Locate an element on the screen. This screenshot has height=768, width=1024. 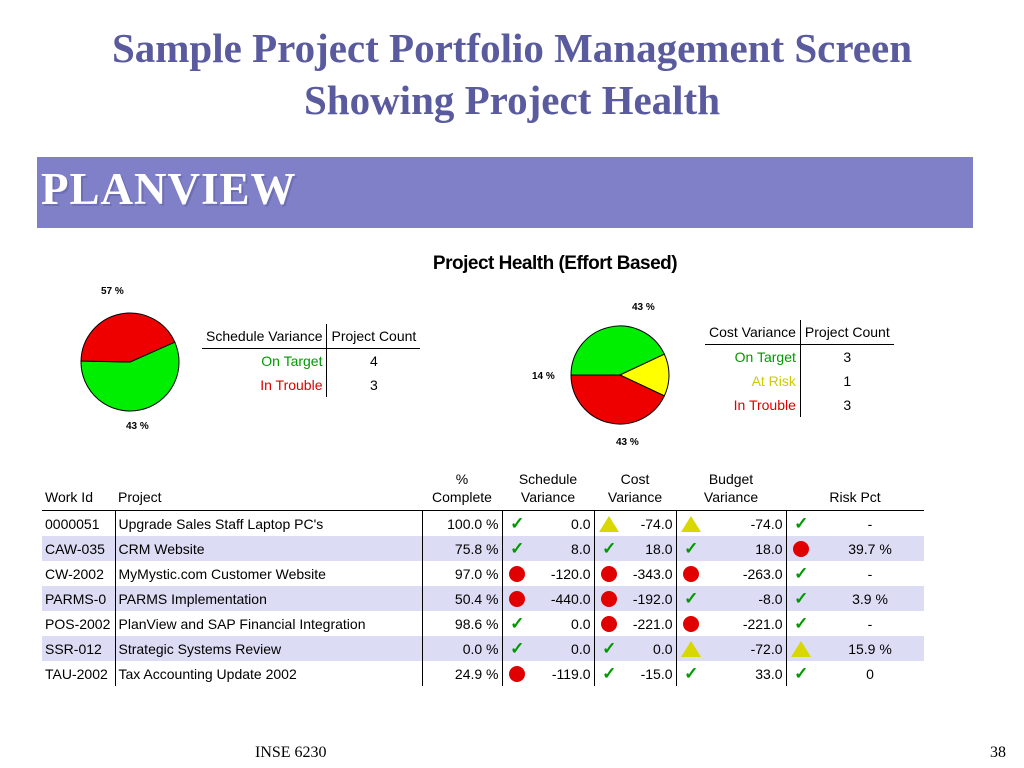
cost-summary-label: At Risk is located at coordinates (753, 381).